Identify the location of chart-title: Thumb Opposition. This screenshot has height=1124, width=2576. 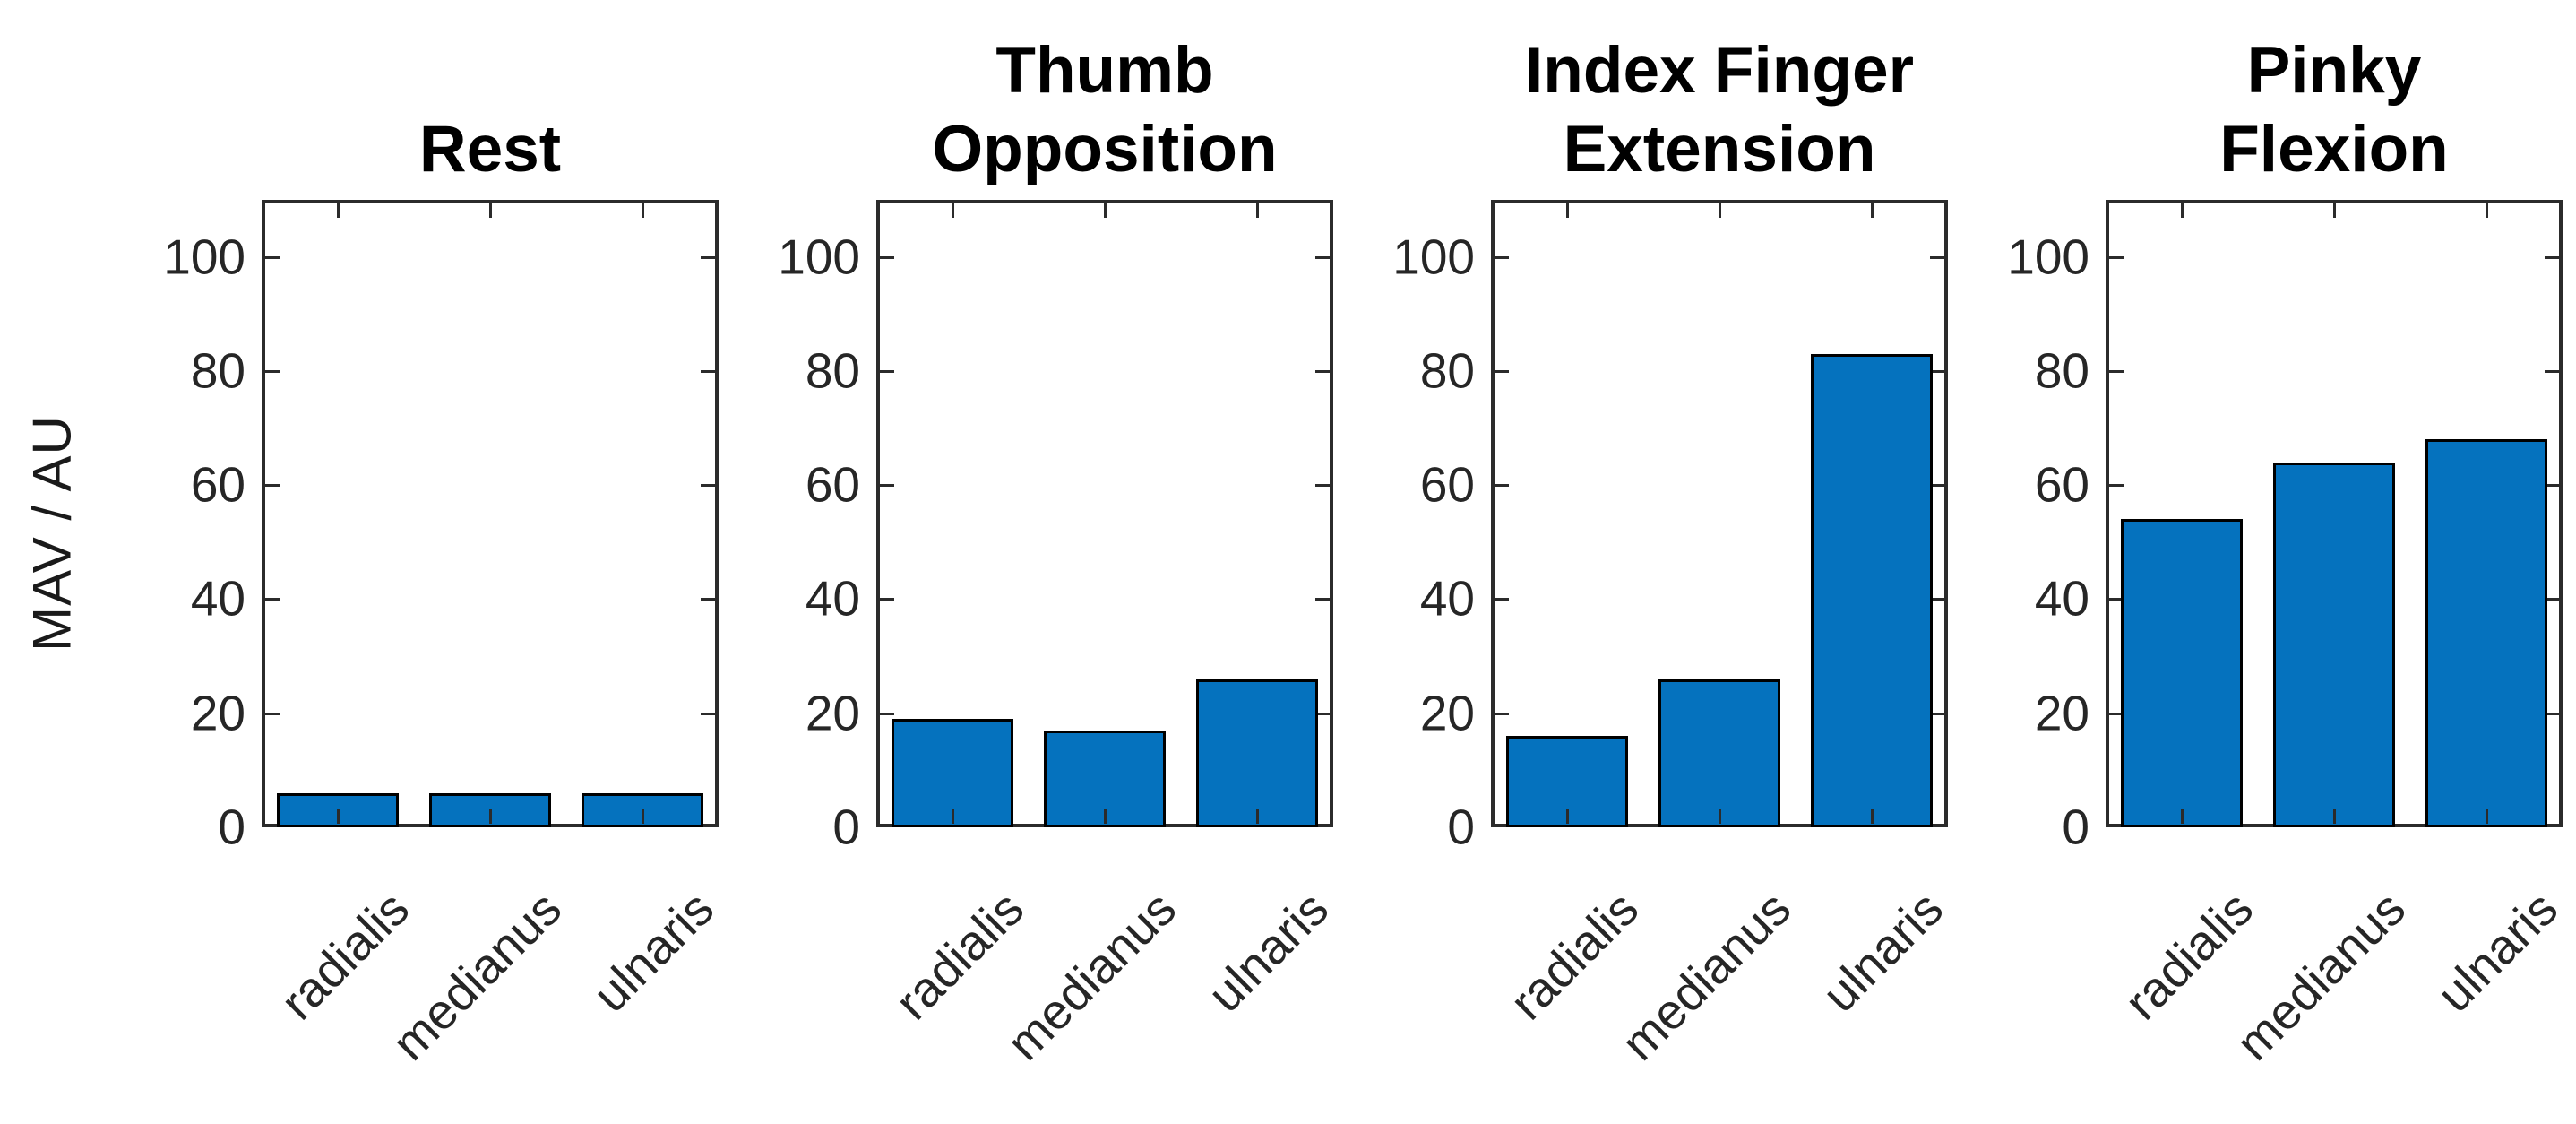
(1105, 105).